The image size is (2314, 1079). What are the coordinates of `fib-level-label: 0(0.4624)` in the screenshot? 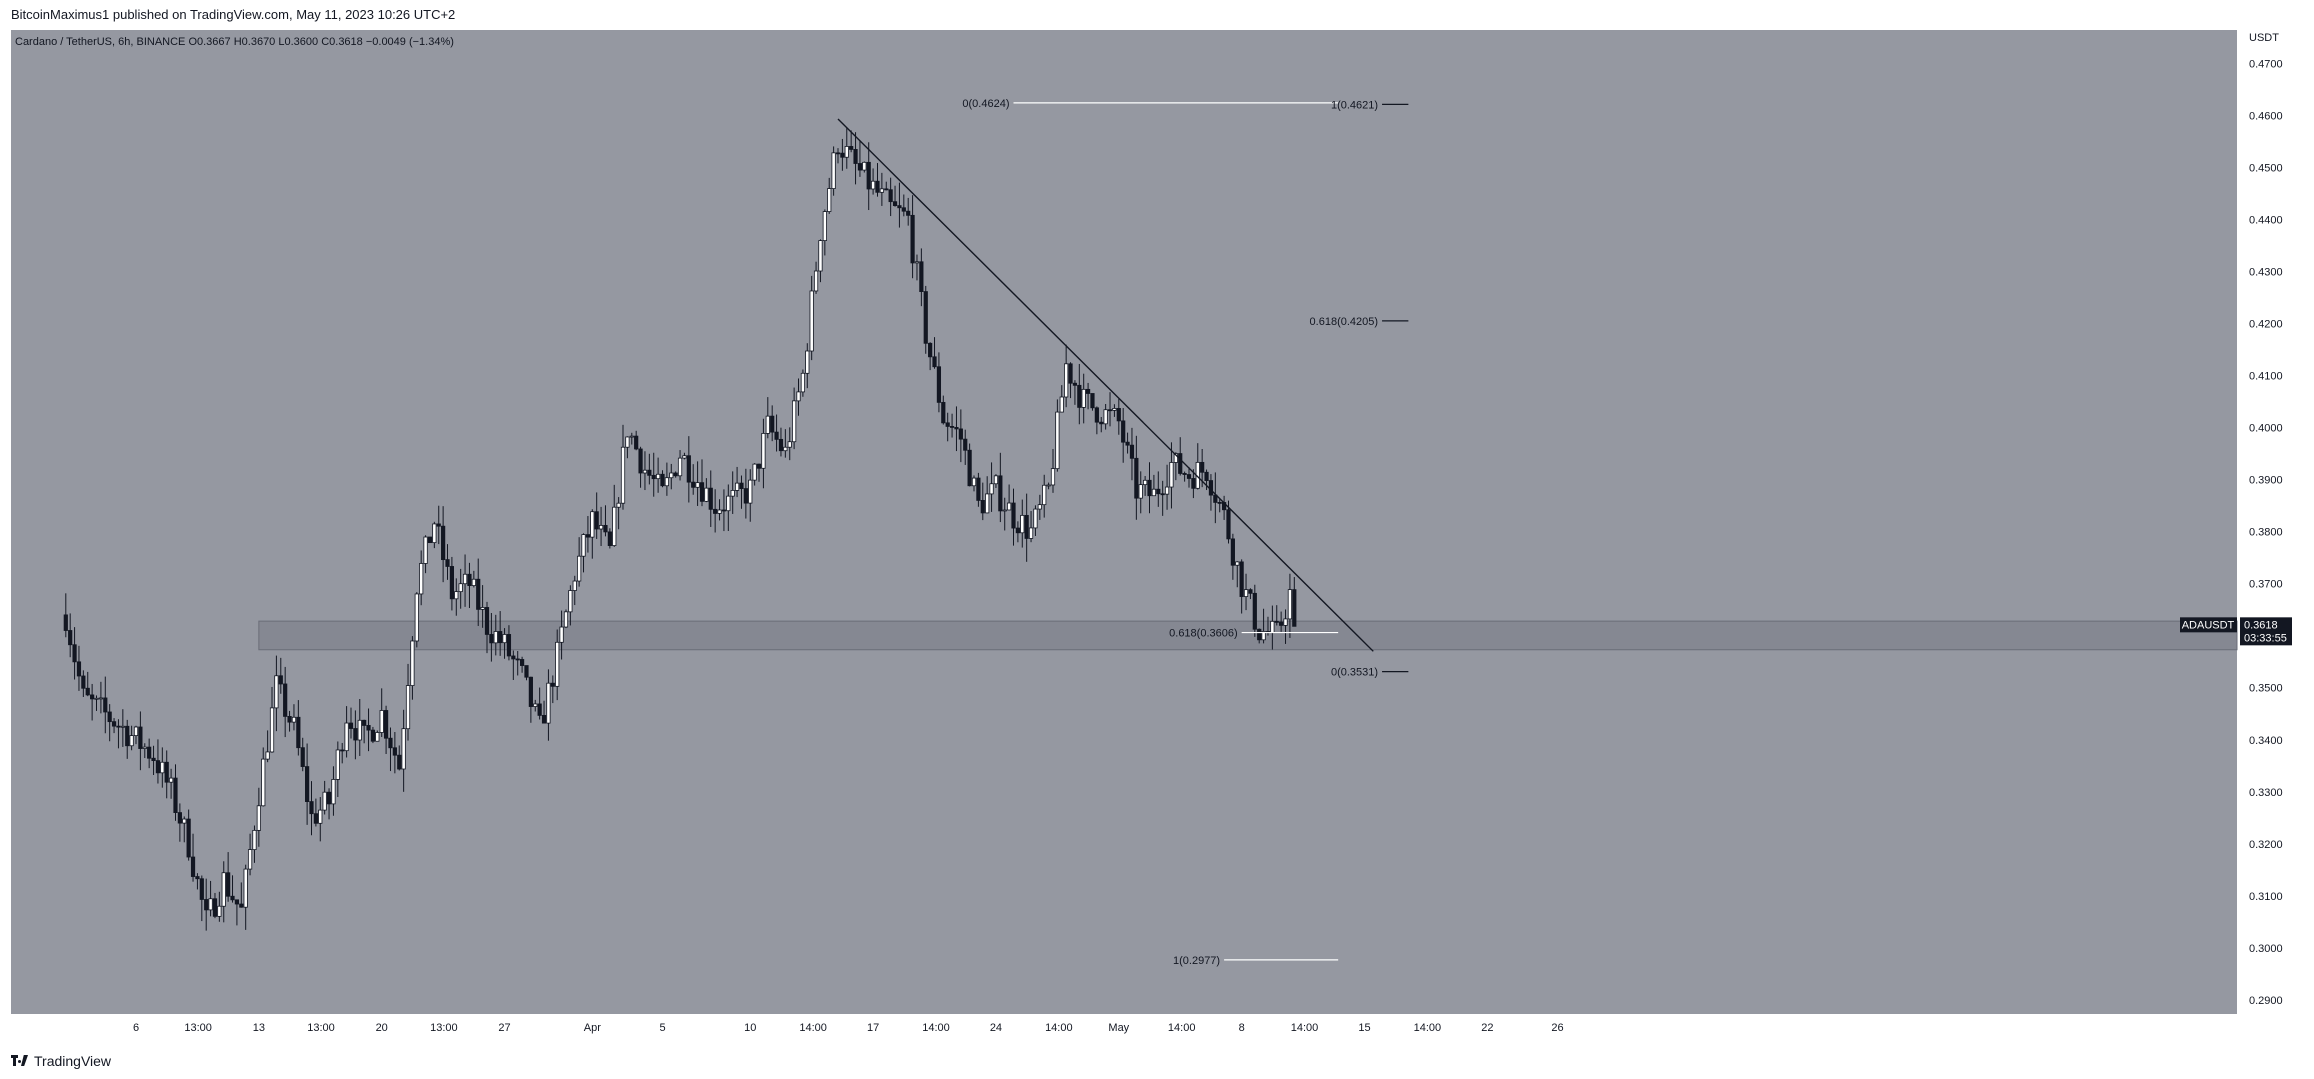 It's located at (985, 104).